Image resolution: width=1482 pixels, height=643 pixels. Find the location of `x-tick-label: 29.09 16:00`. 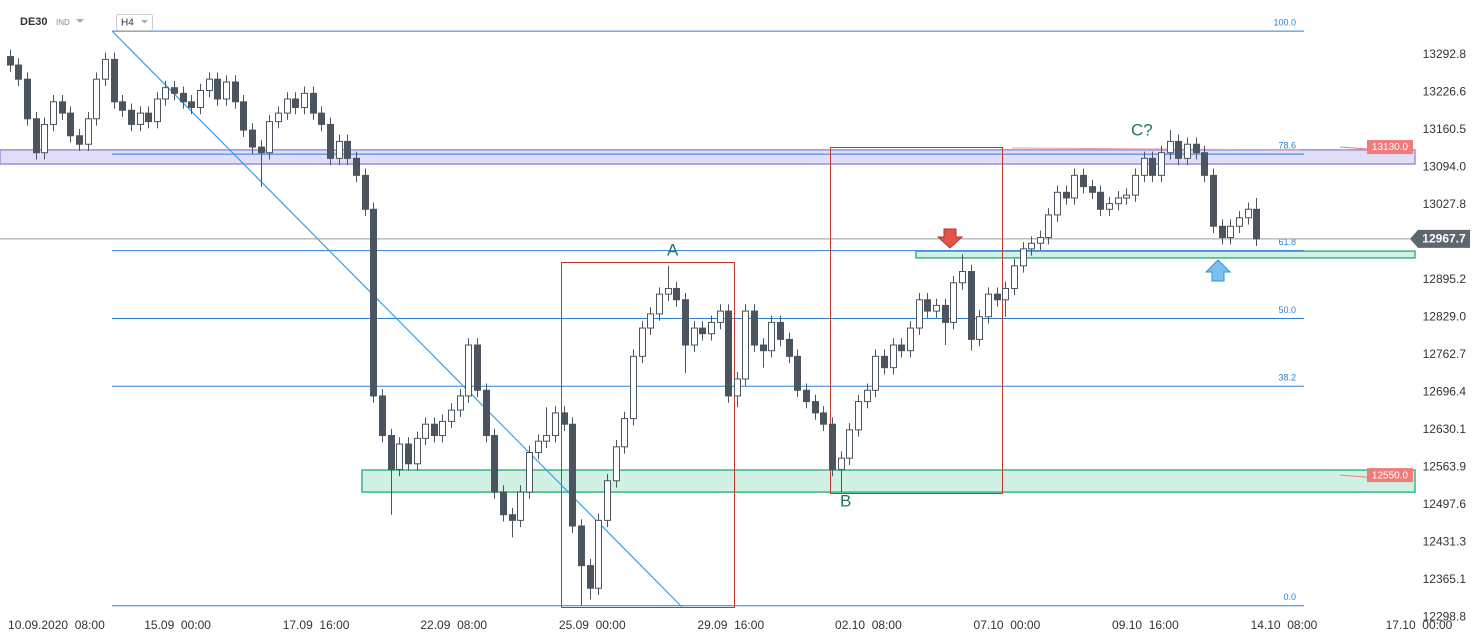

x-tick-label: 29.09 16:00 is located at coordinates (730, 625).